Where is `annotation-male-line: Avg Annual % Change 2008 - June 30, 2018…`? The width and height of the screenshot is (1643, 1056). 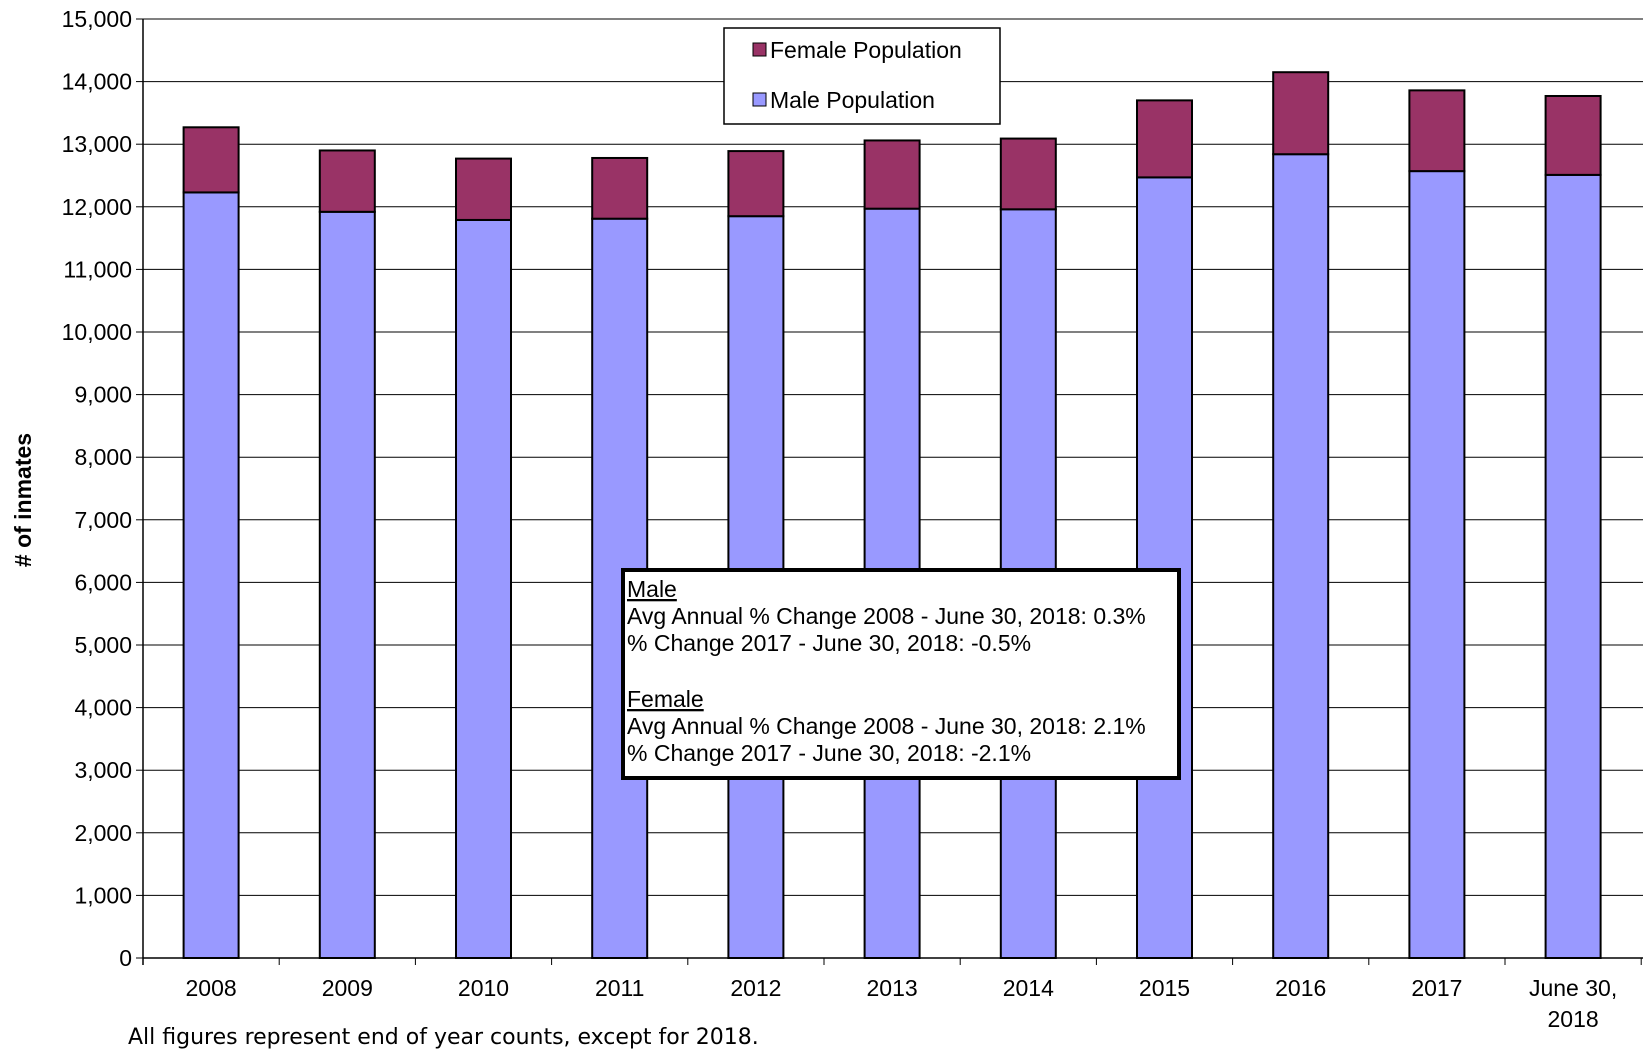
annotation-male-line: Avg Annual % Change 2008 - June 30, 2018… is located at coordinates (886, 616).